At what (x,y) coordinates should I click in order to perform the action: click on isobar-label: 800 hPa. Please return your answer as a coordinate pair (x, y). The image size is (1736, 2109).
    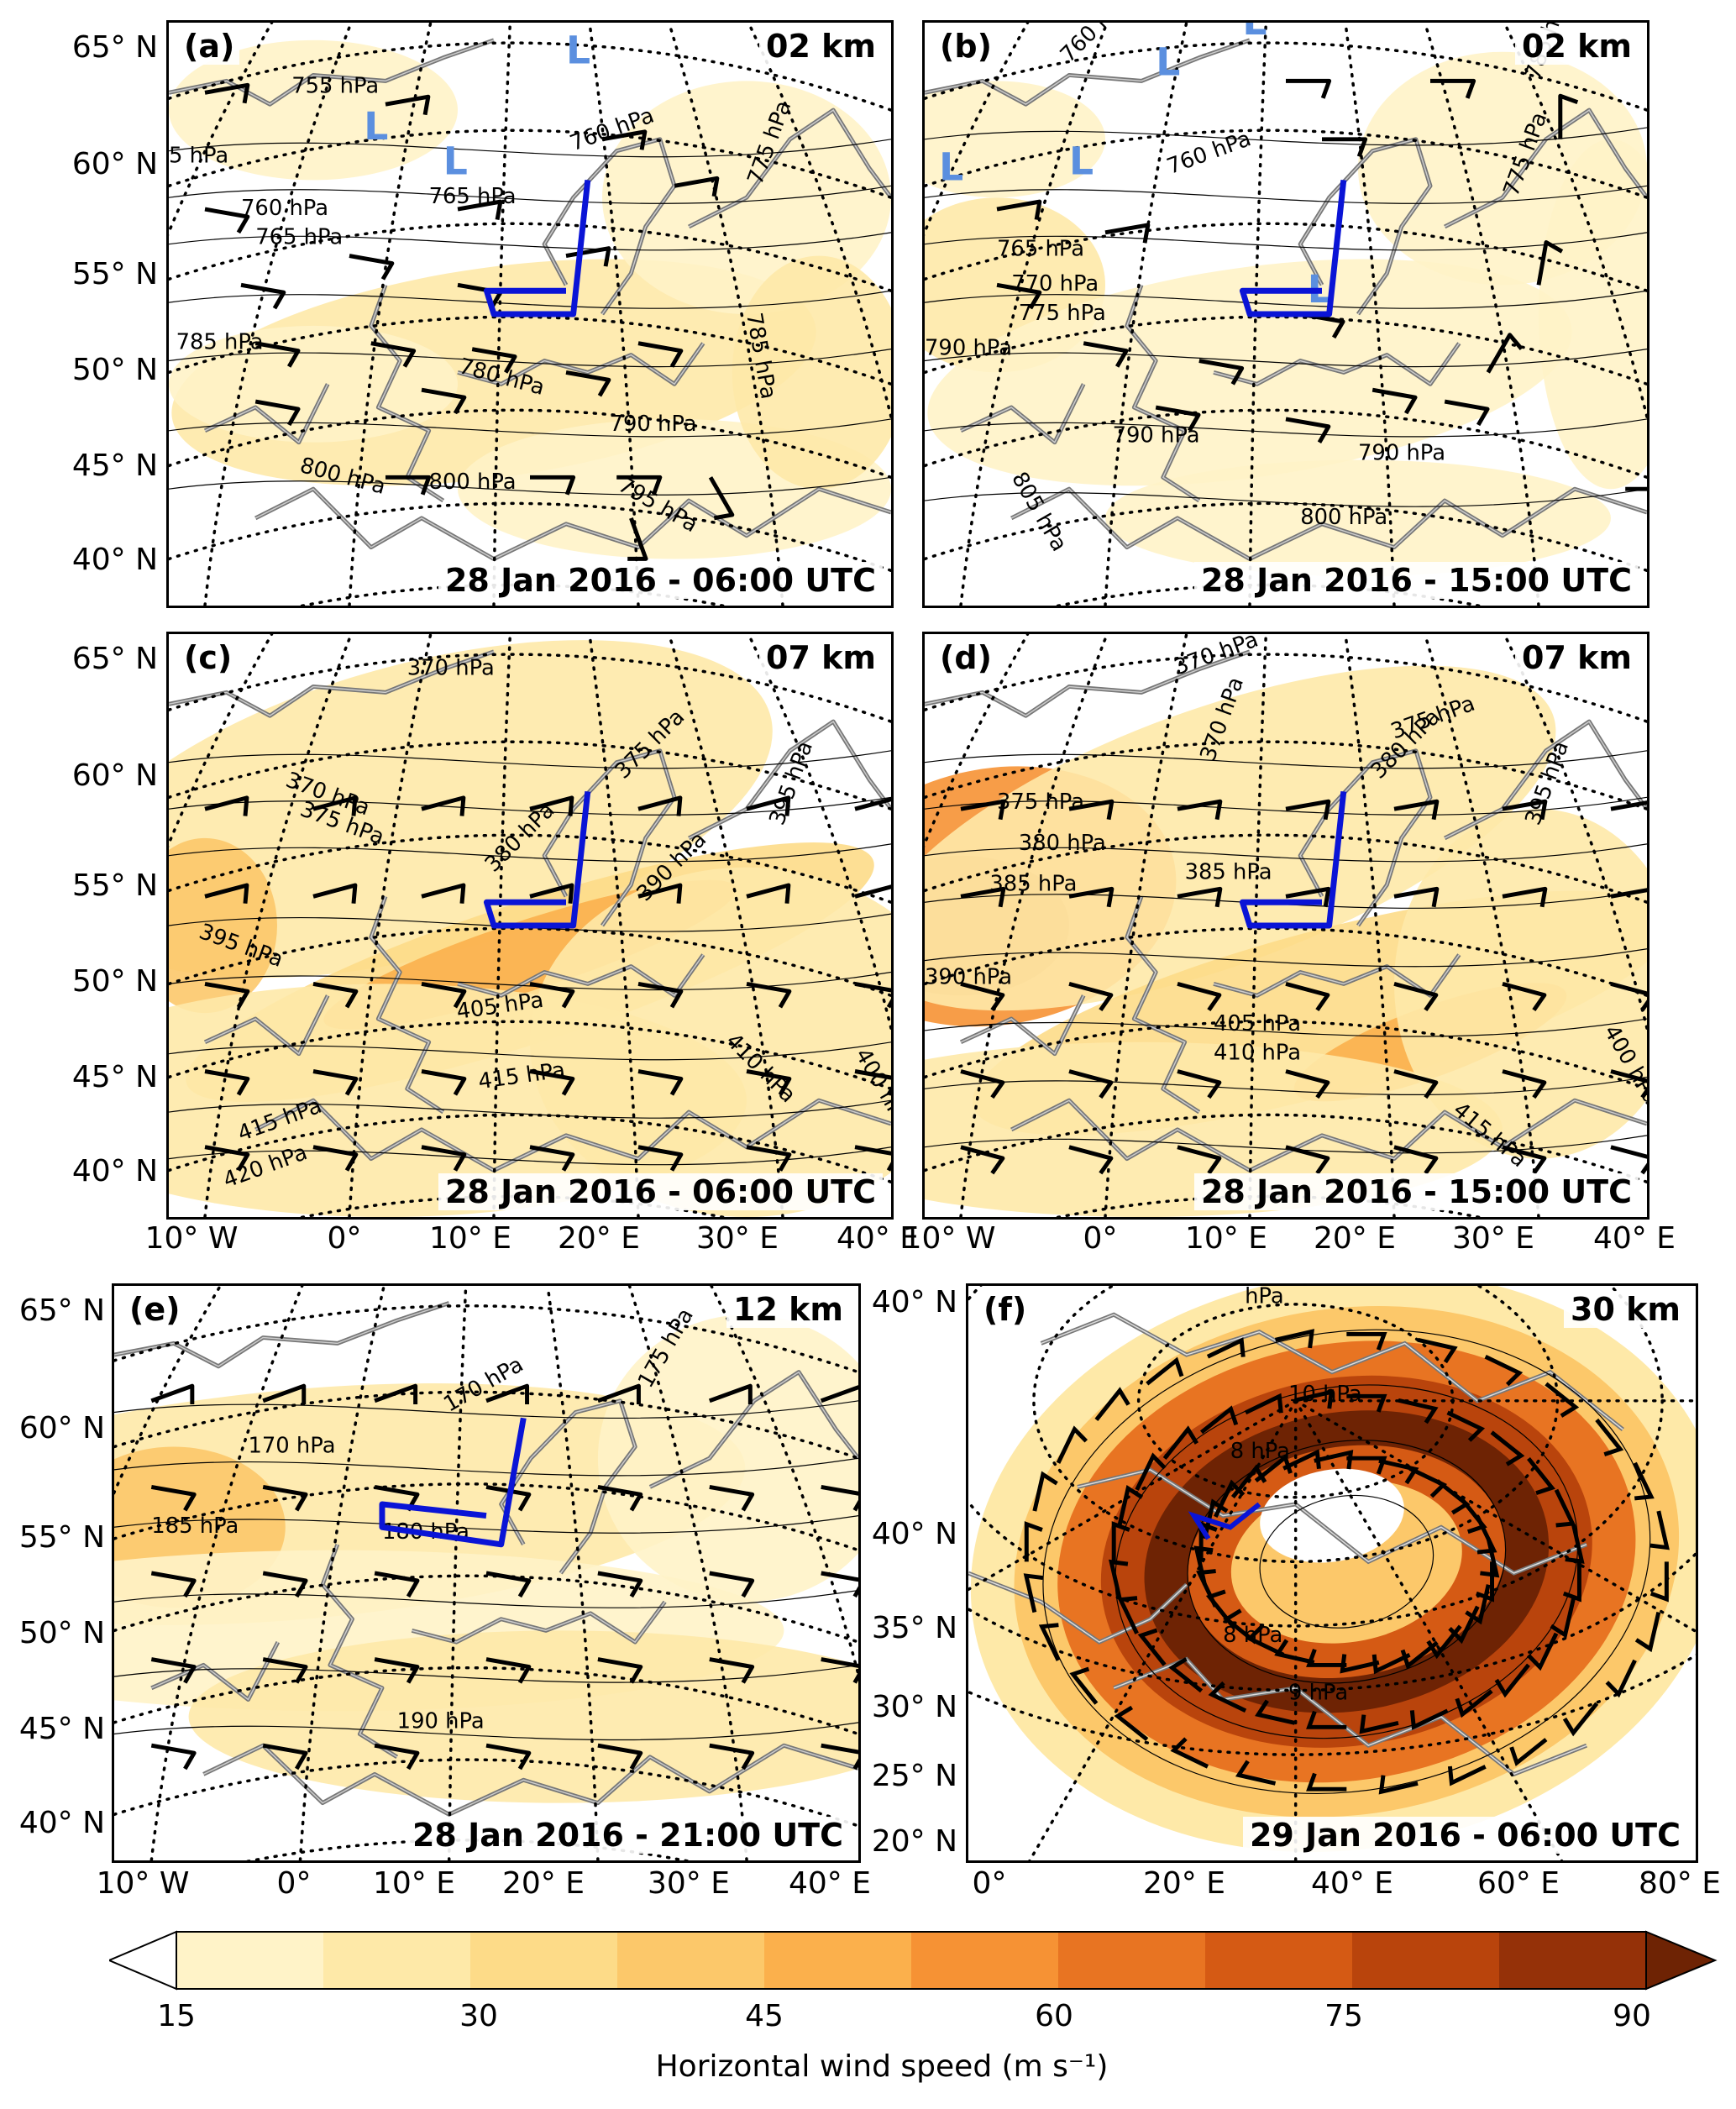
    Looking at the image, I should click on (1343, 517).